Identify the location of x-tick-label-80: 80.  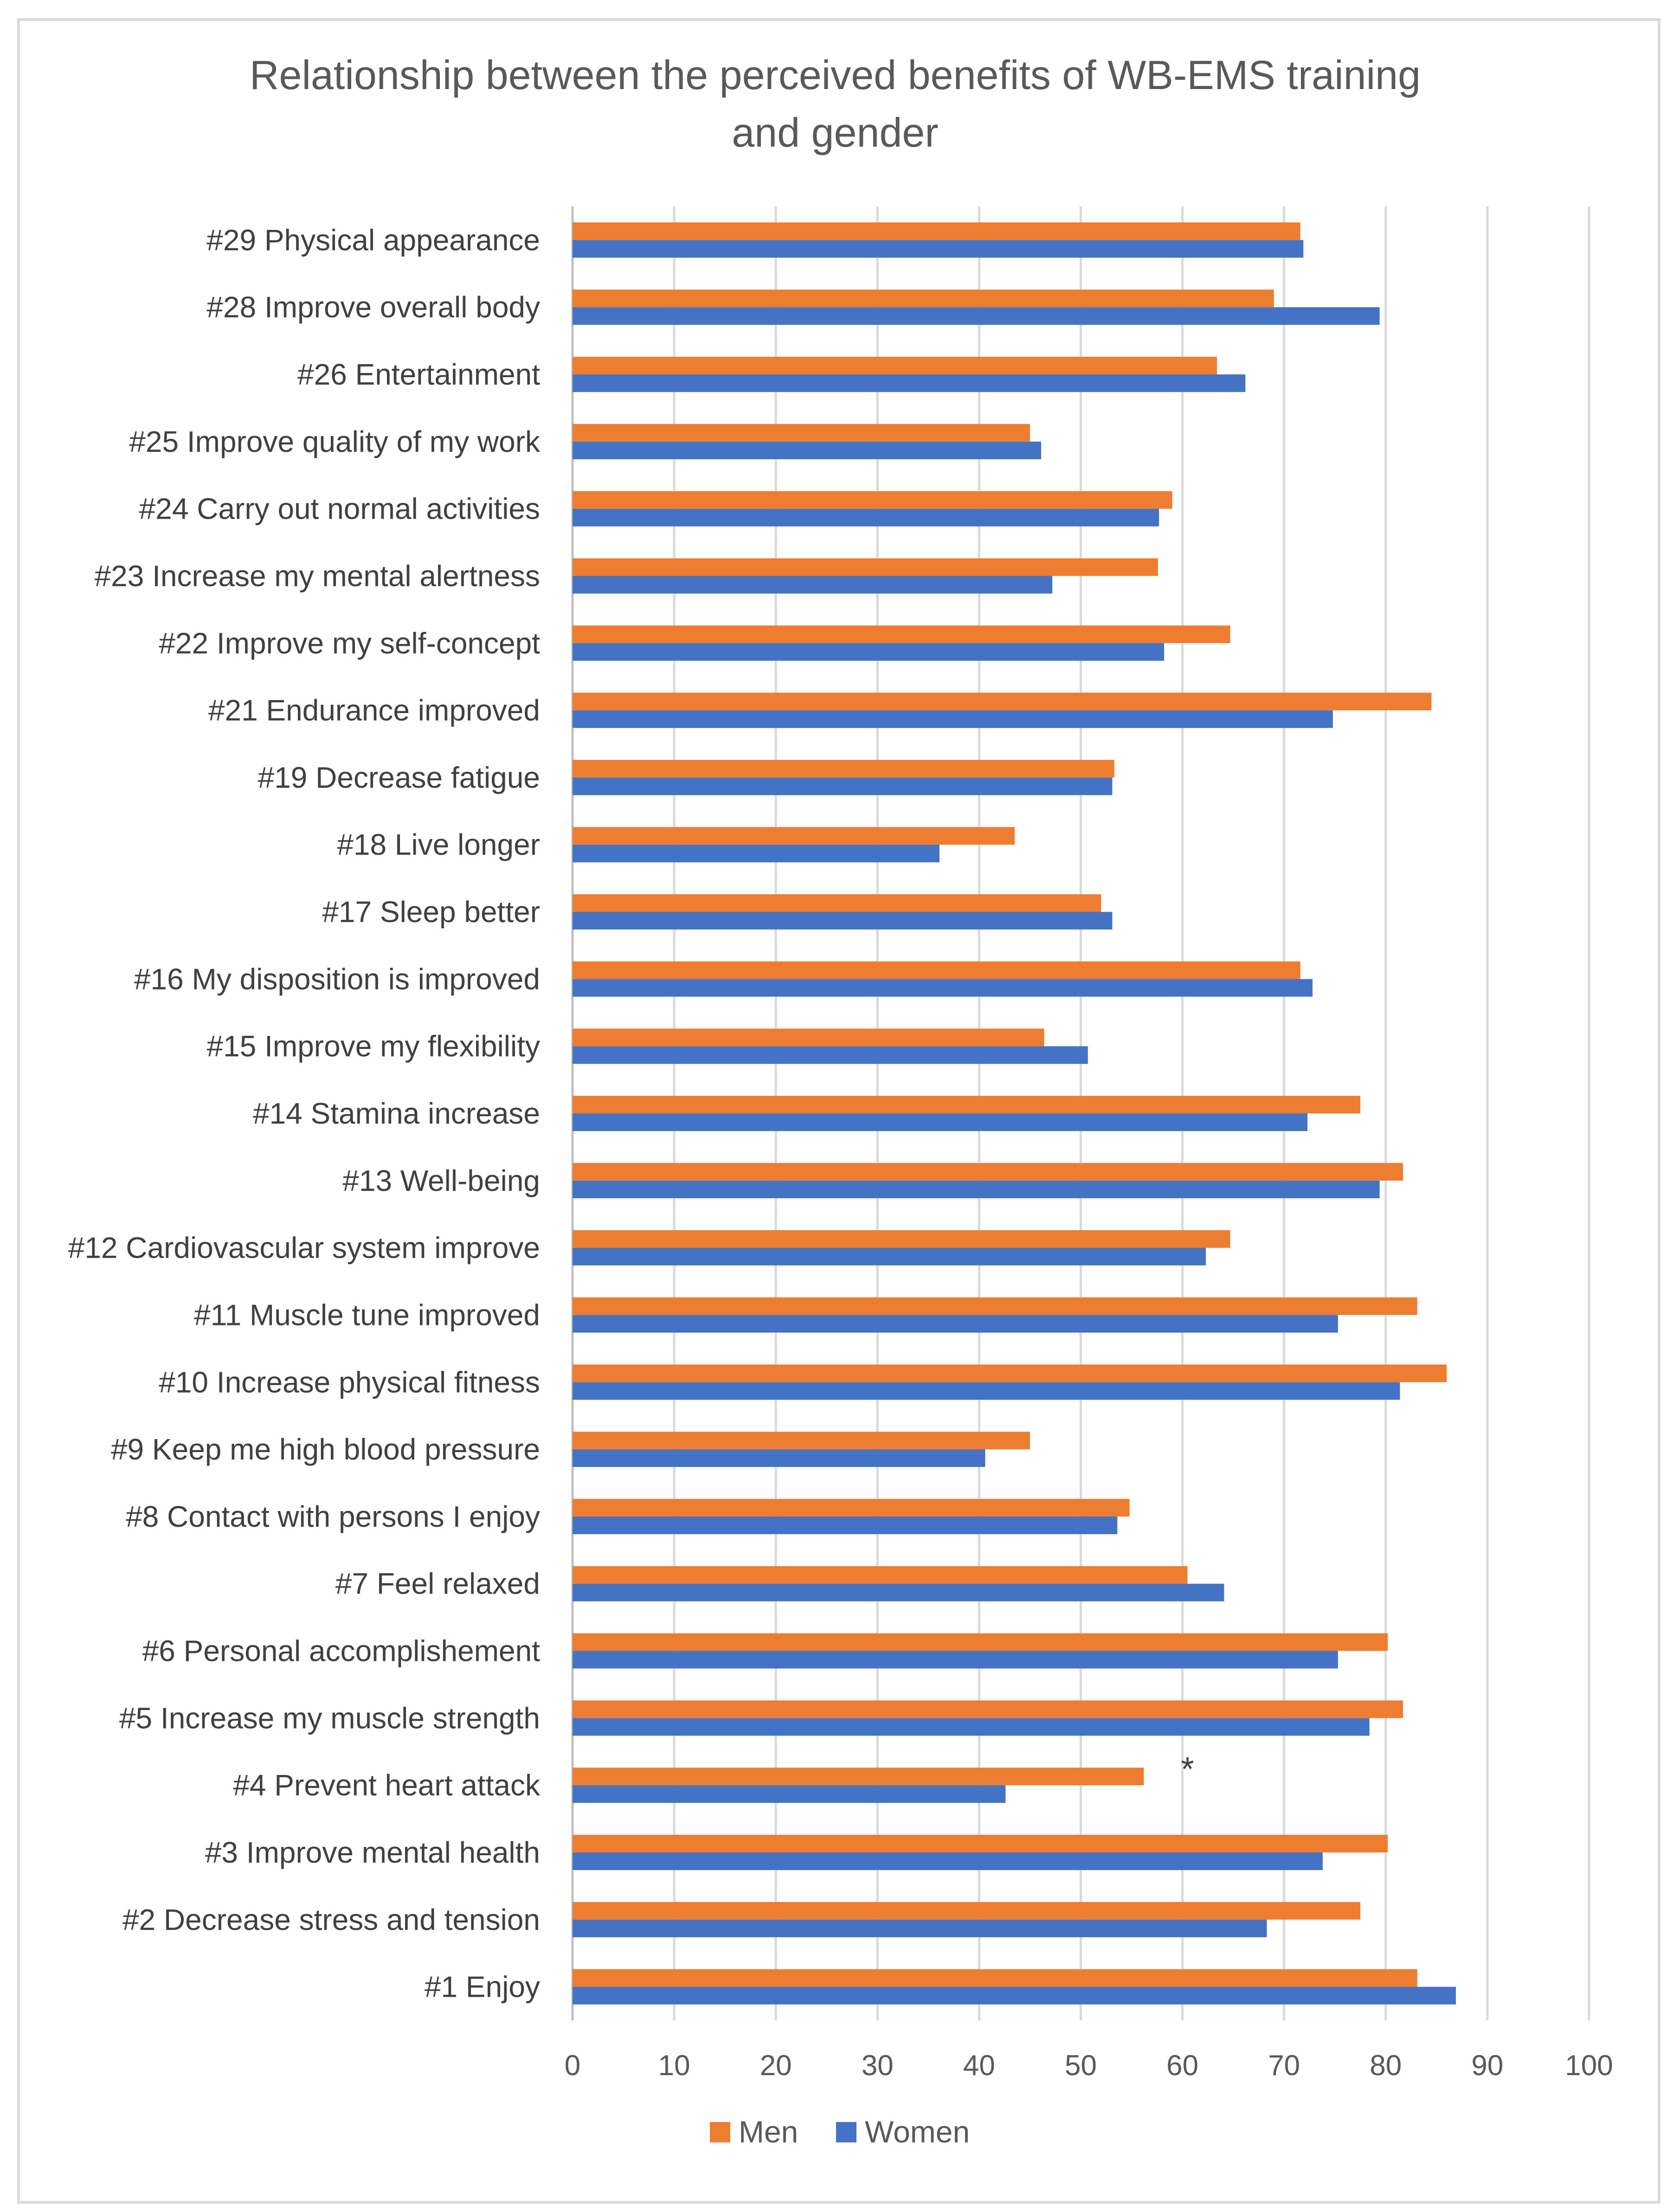
(1386, 2066).